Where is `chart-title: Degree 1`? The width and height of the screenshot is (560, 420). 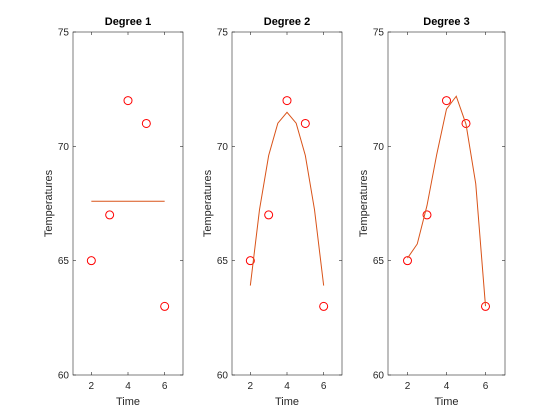
chart-title: Degree 1 is located at coordinates (128, 22).